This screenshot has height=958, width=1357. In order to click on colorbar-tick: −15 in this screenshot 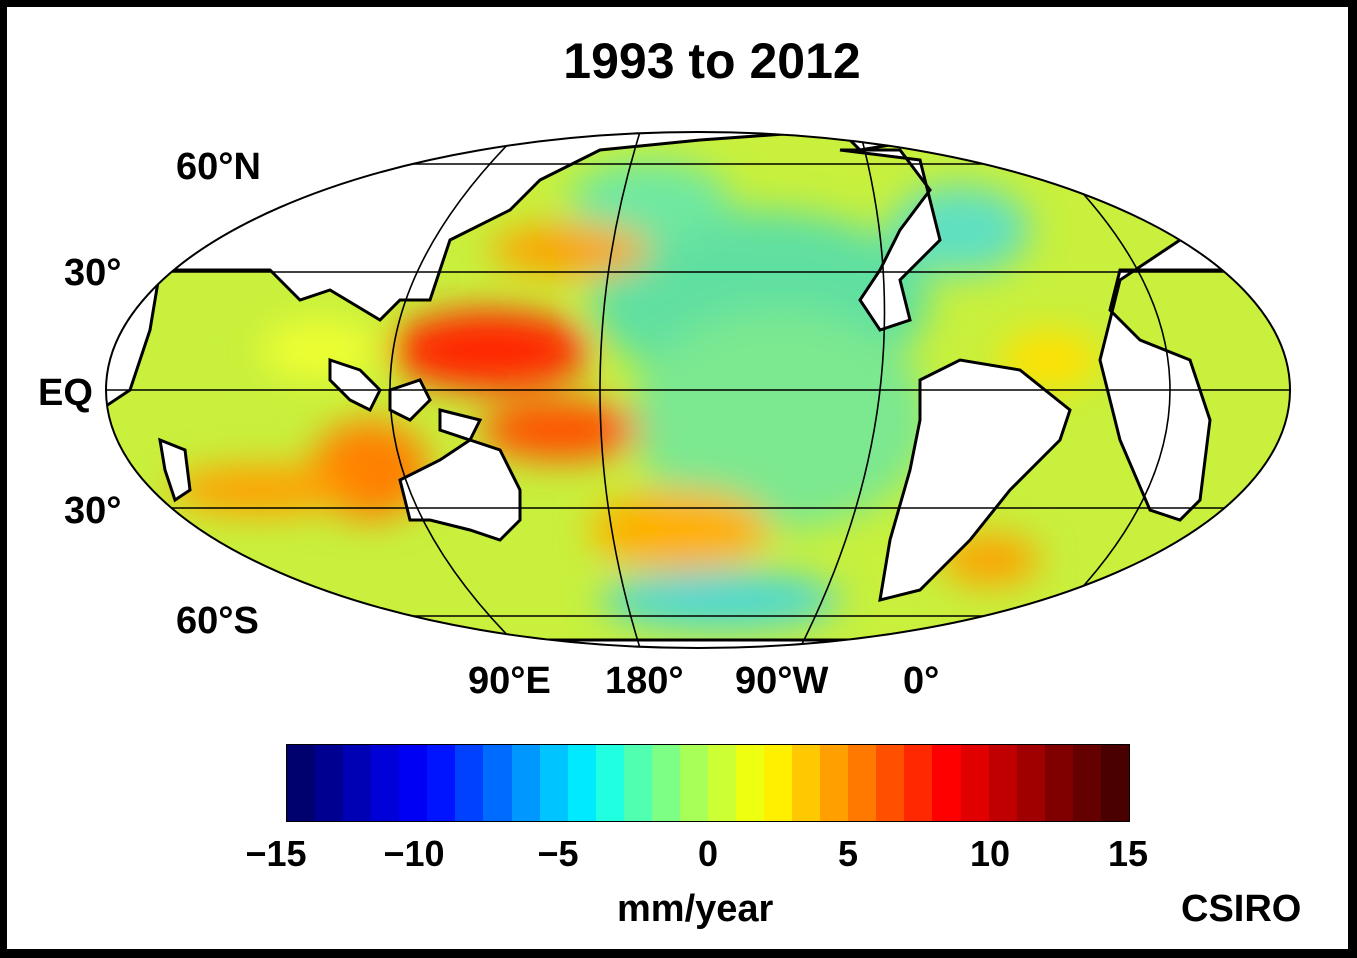, I will do `click(276, 853)`.